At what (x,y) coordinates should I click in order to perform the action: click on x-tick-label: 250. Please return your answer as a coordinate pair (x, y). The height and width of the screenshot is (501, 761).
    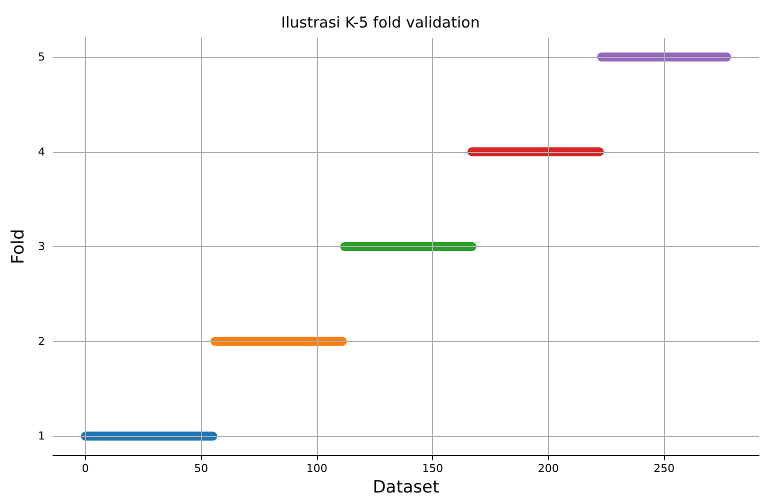
    Looking at the image, I should click on (664, 469).